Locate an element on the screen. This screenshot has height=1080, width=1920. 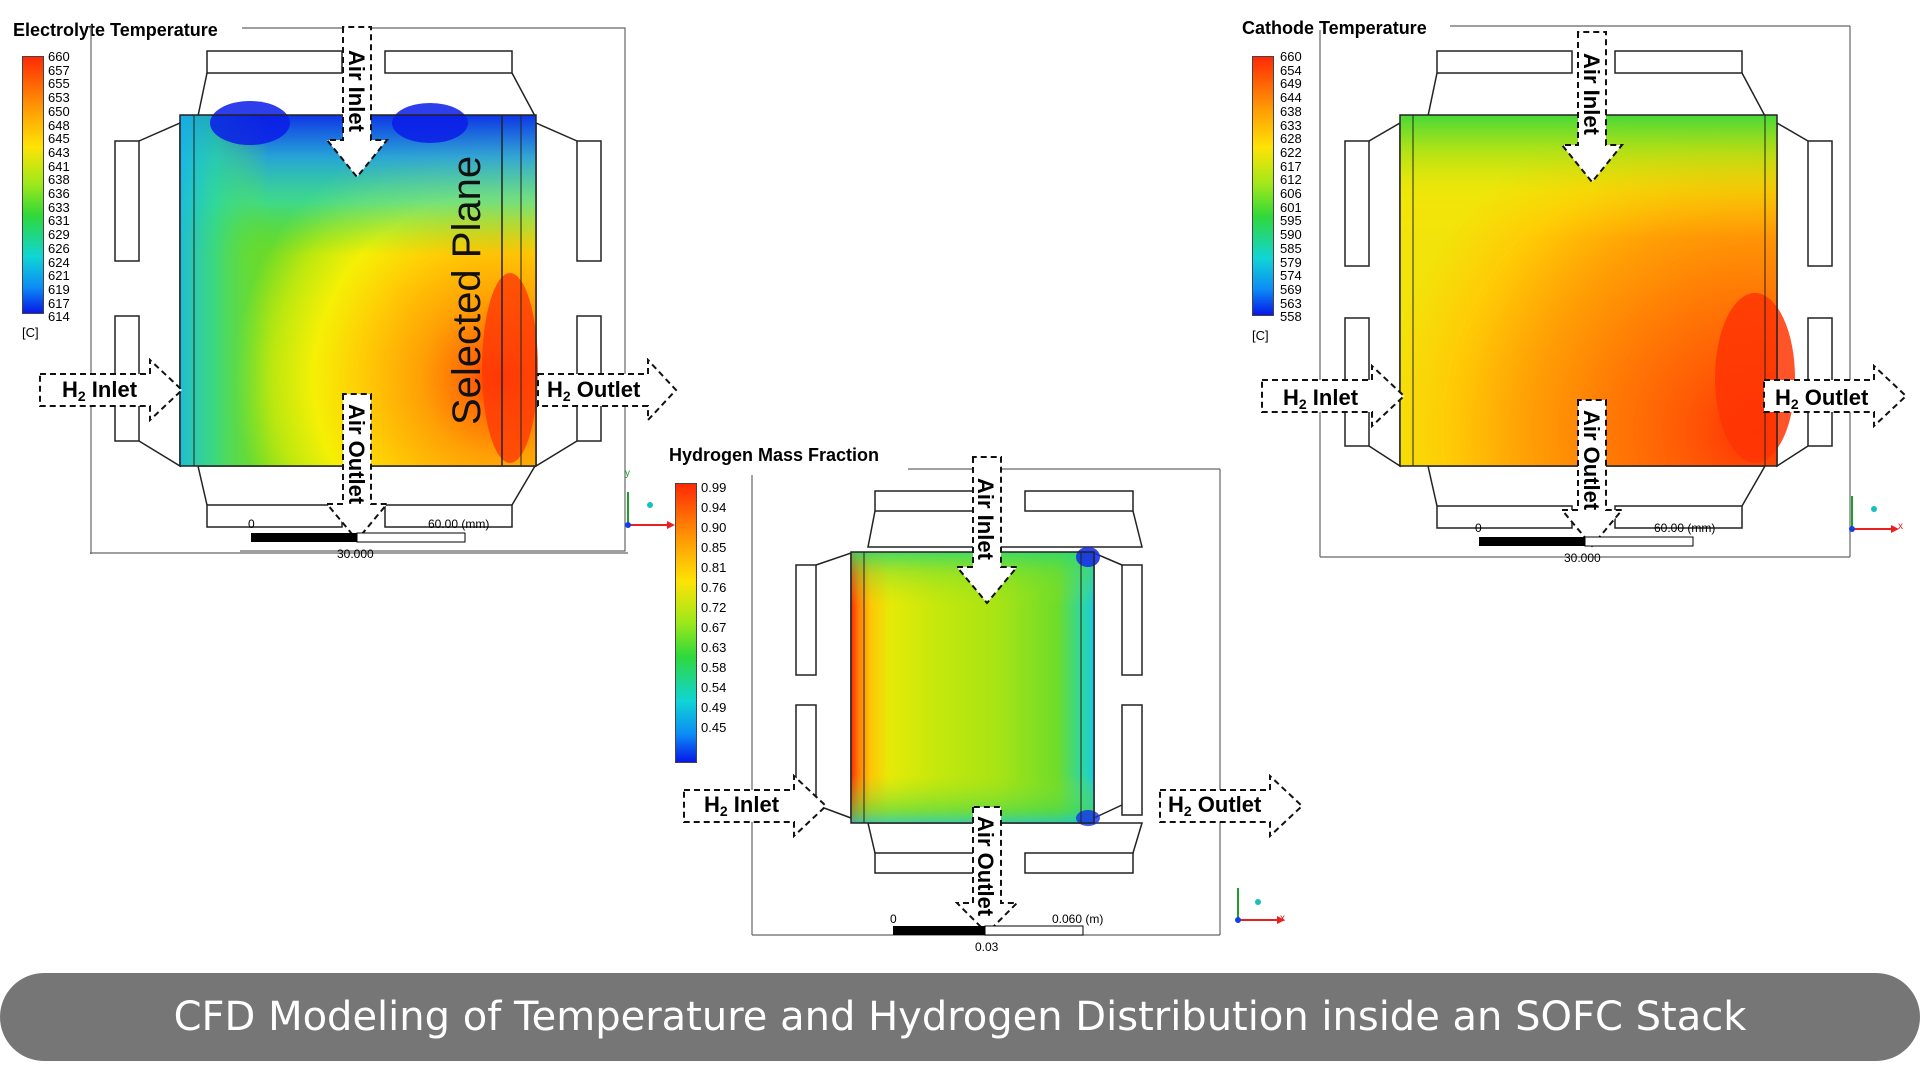
hydrogen-legend-value: 0.85 is located at coordinates (714, 547).